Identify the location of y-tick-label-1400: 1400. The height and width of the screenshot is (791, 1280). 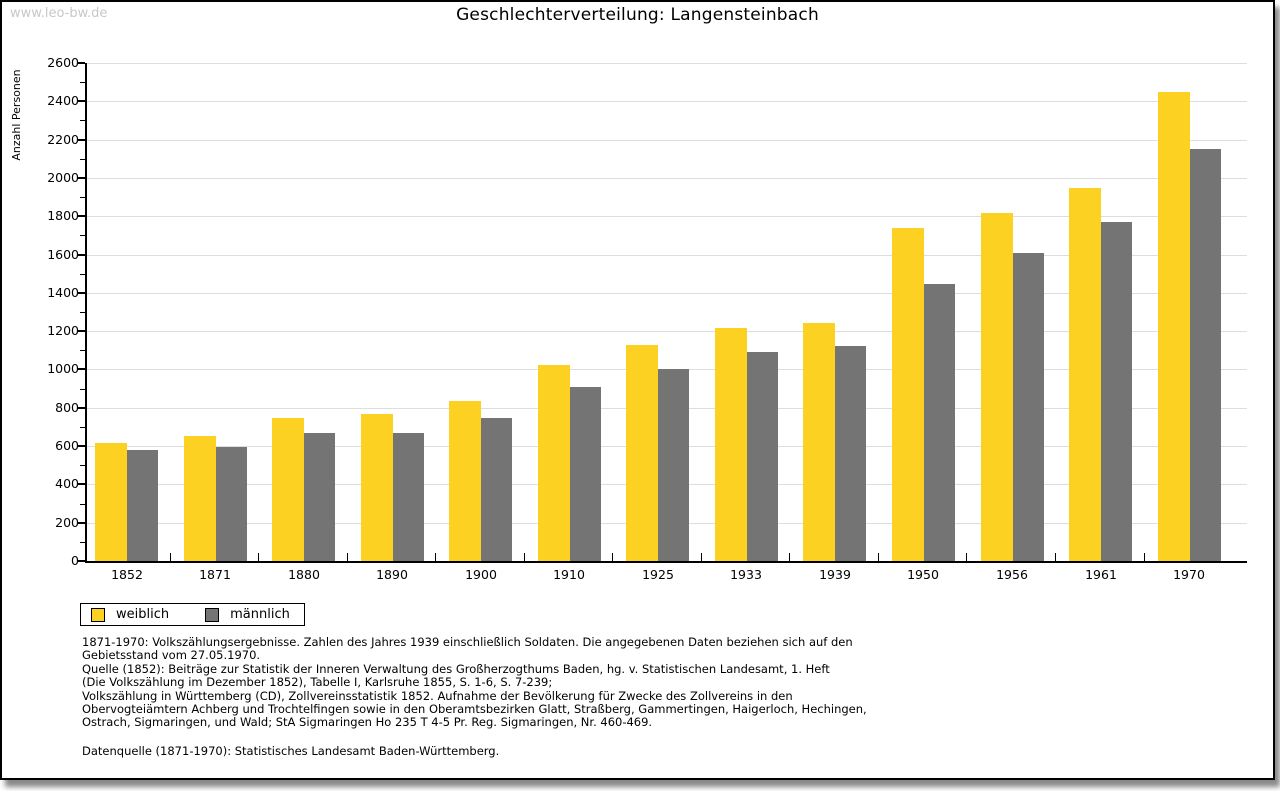
(63, 292).